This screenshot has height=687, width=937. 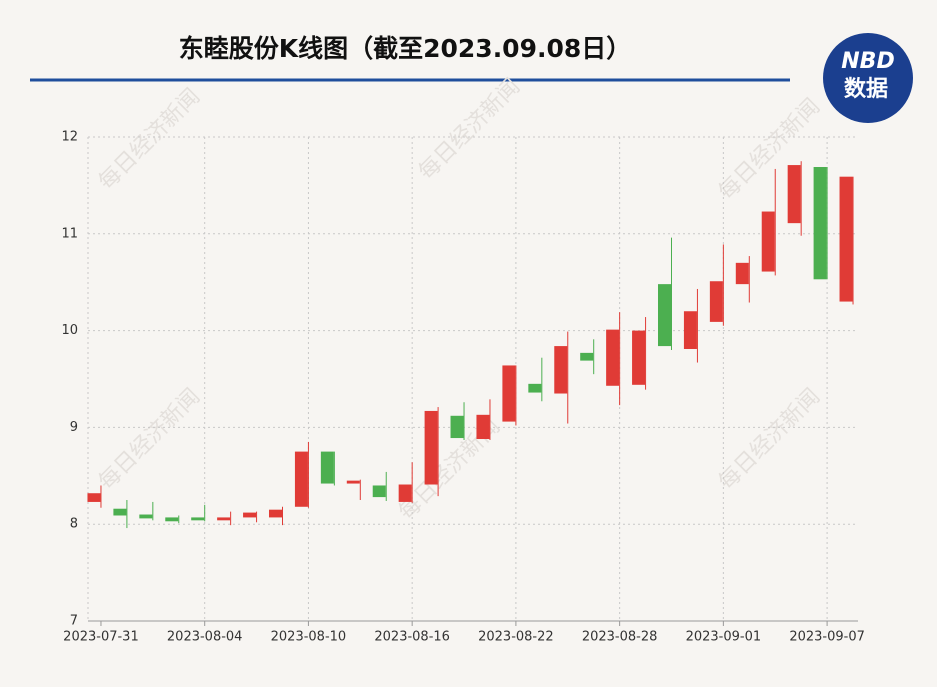 What do you see at coordinates (724, 637) in the screenshot?
I see `x-tick-label: 2023-09-01` at bounding box center [724, 637].